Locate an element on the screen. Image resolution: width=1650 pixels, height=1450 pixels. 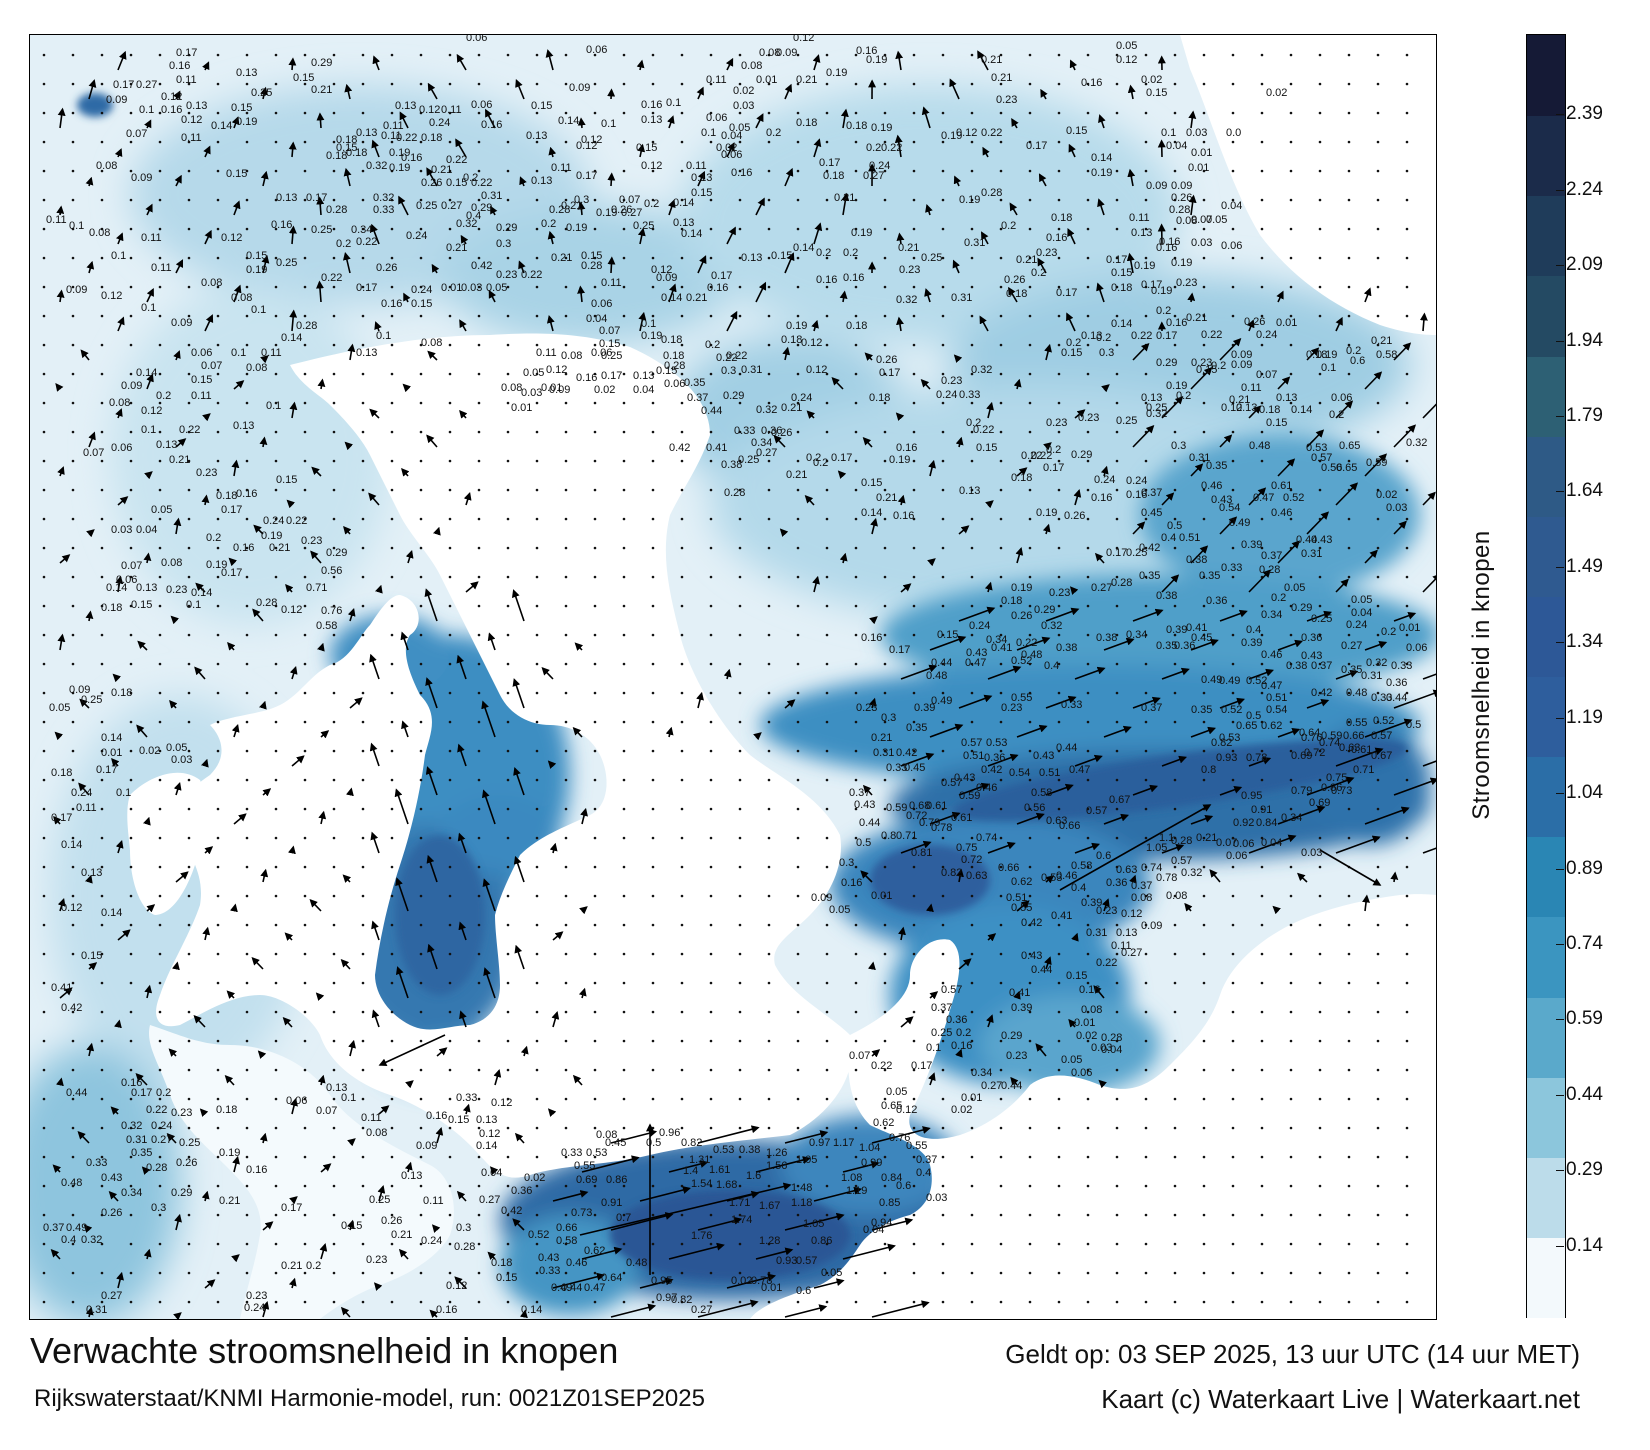
speed-label: 0.18 is located at coordinates (806, 123).